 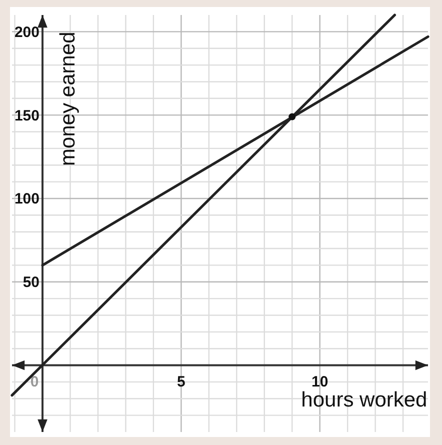 What do you see at coordinates (27, 199) in the screenshot?
I see `y-tick-label: 100` at bounding box center [27, 199].